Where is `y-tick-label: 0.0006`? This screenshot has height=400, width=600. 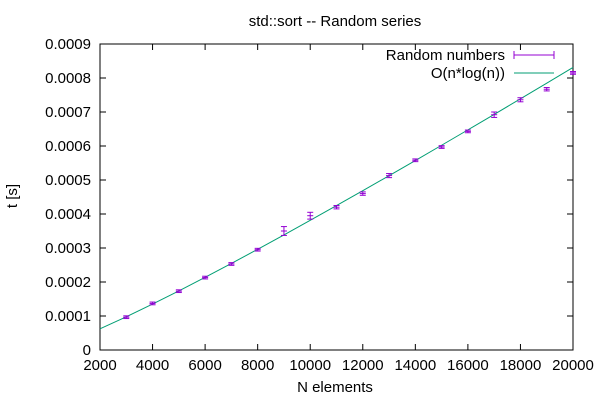 y-tick-label: 0.0006 is located at coordinates (68, 146).